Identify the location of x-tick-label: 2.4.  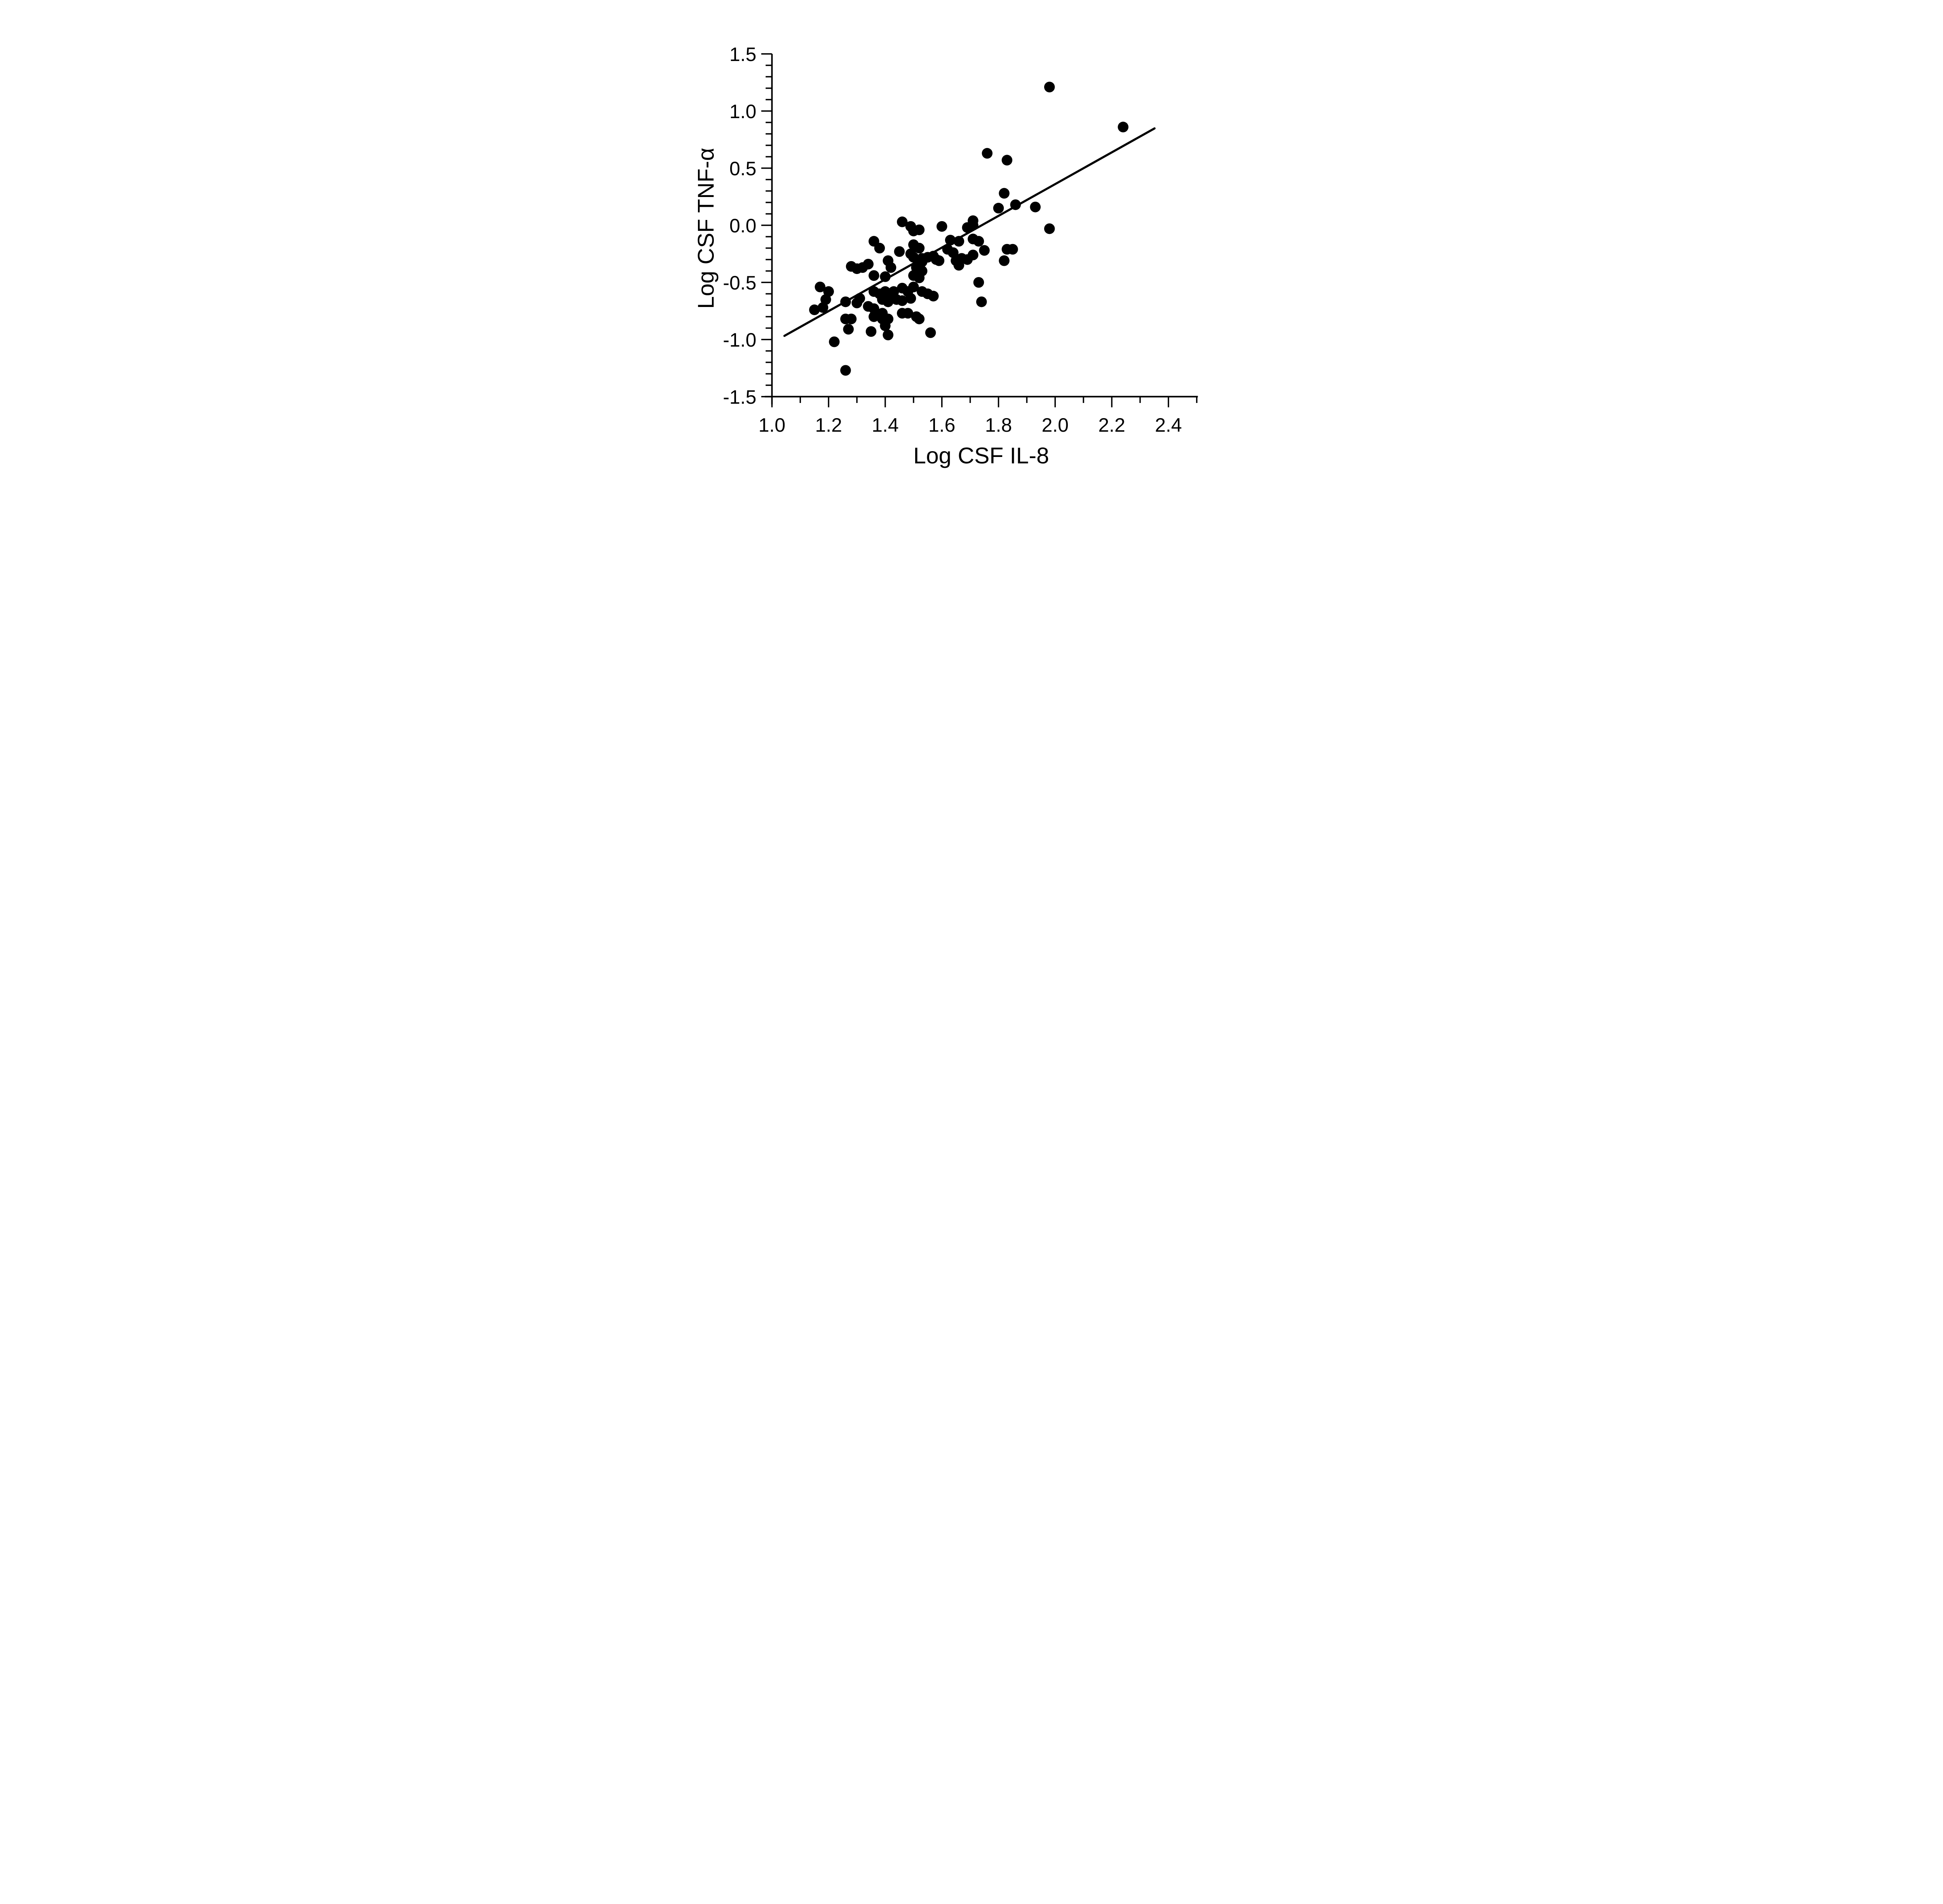
(1168, 425).